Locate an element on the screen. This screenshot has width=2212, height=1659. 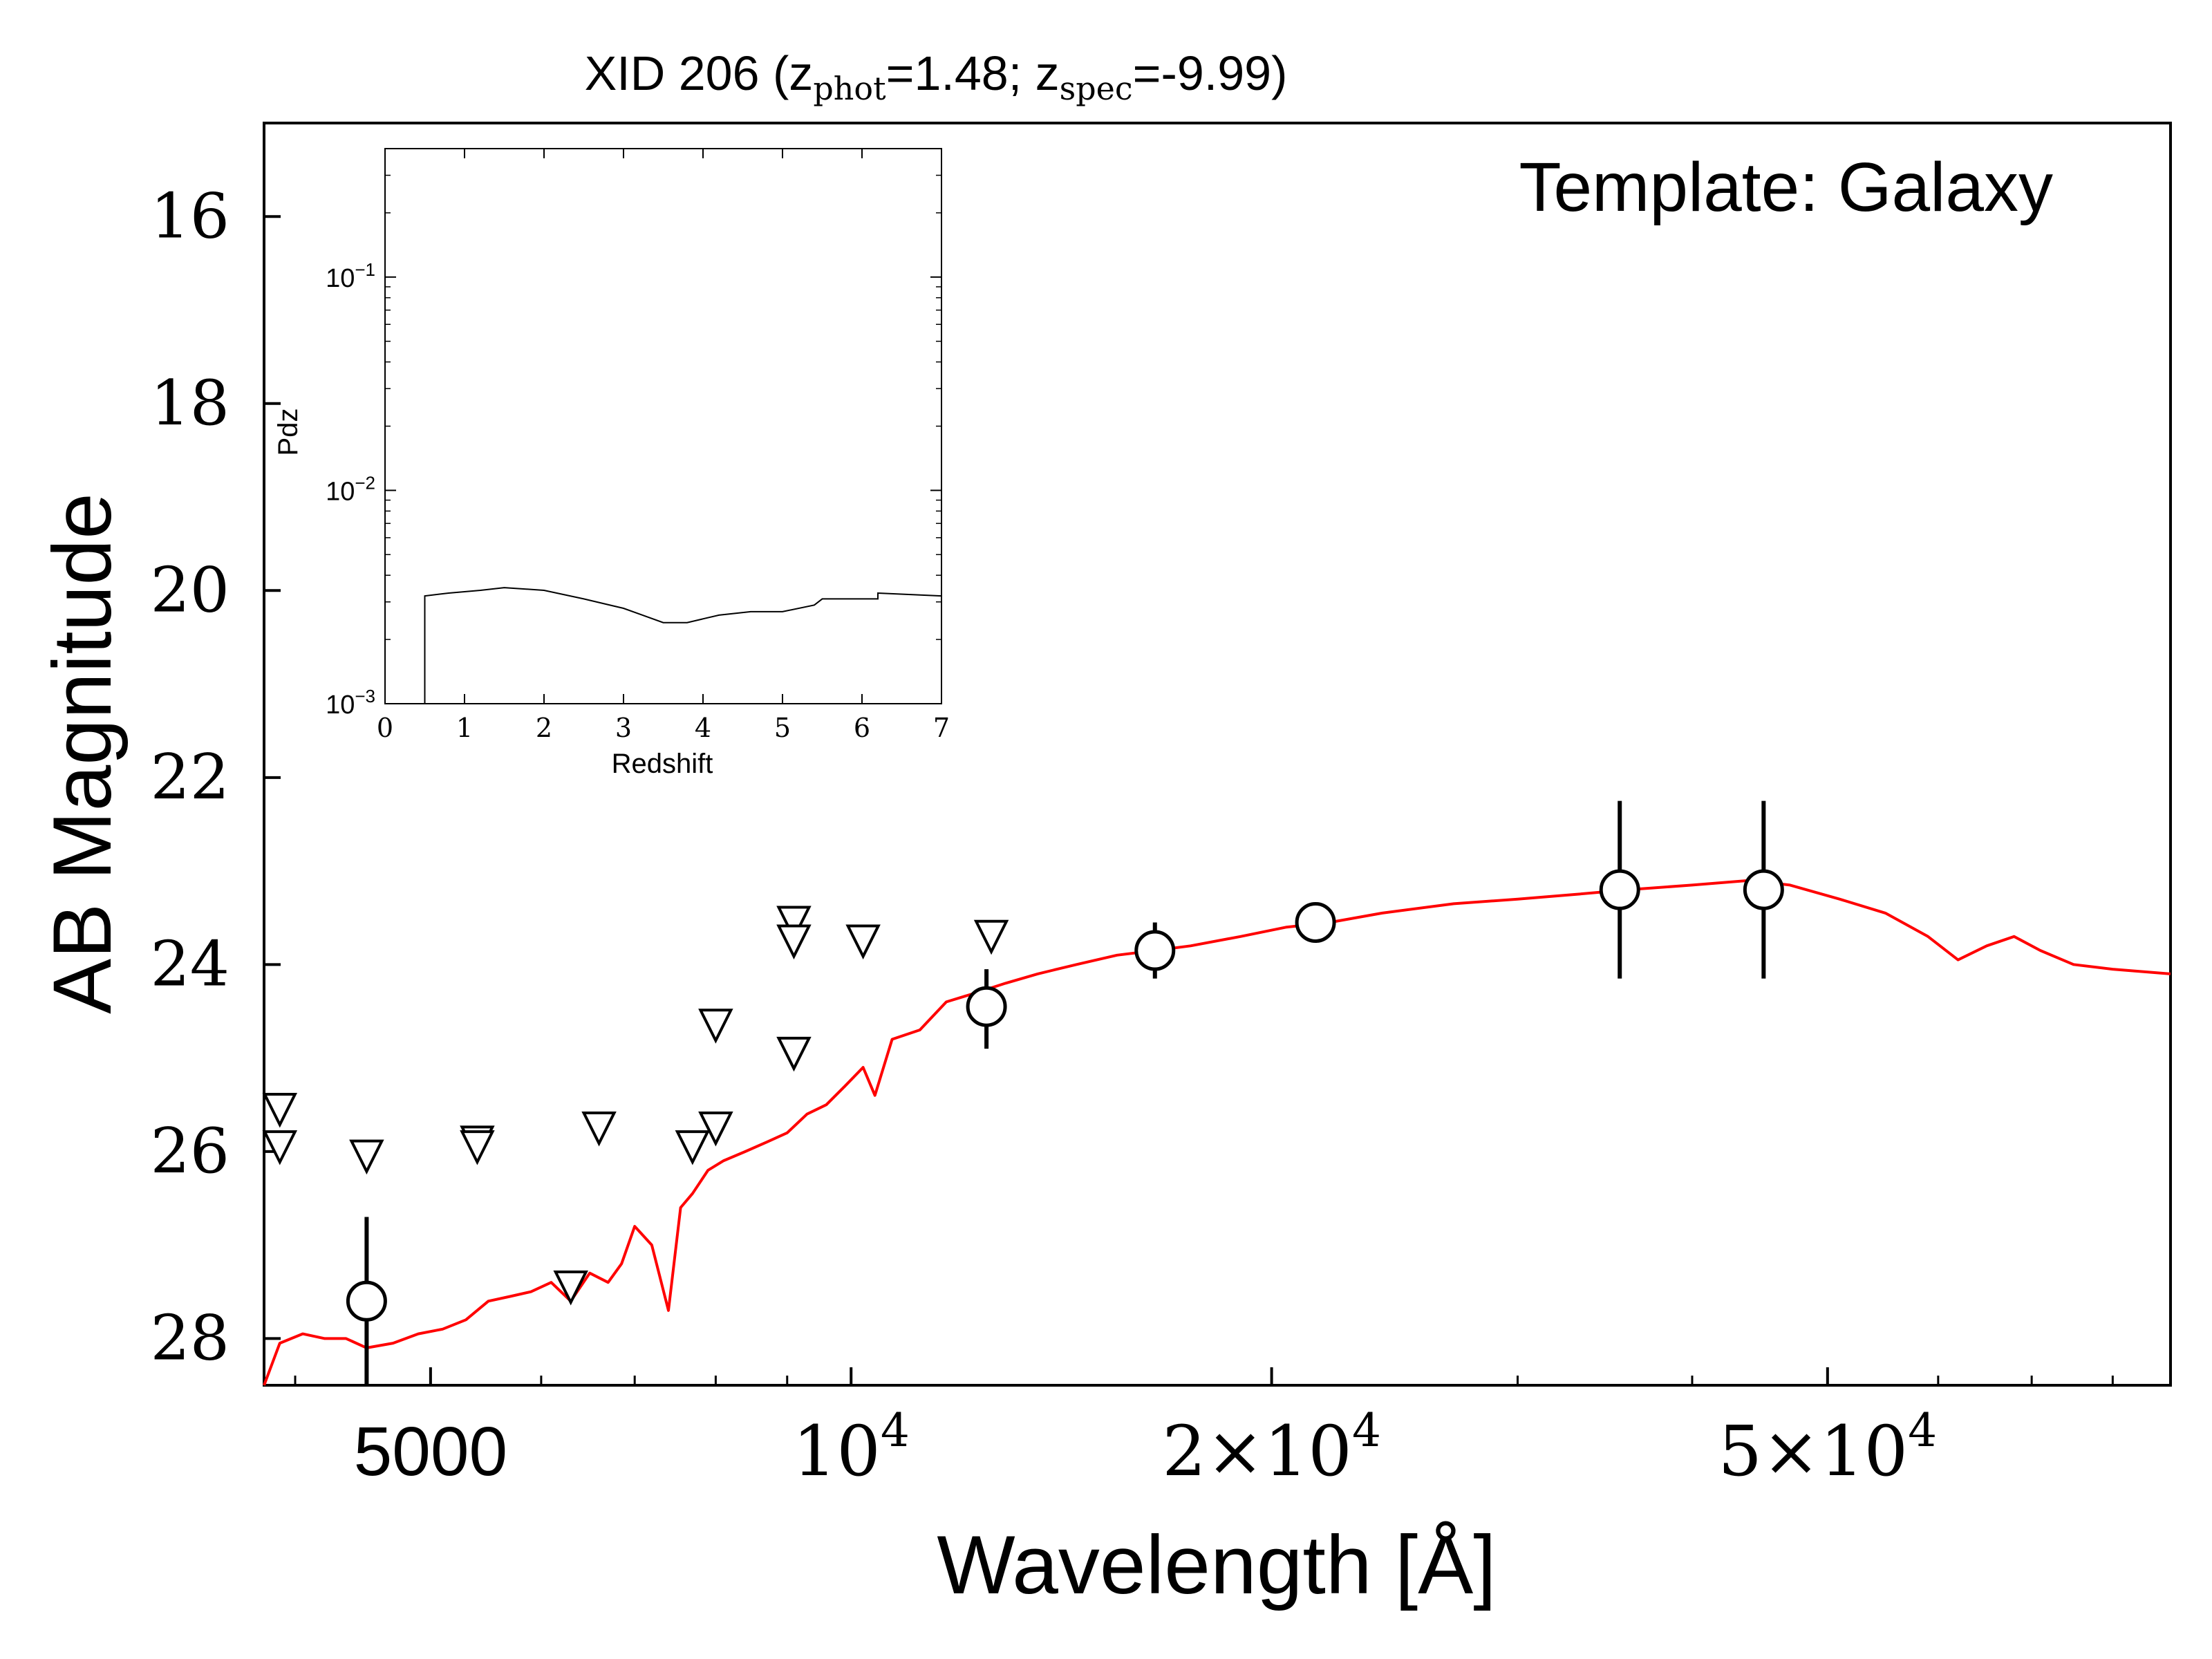
inset-x-label: Redshift is located at coordinates (663, 764).